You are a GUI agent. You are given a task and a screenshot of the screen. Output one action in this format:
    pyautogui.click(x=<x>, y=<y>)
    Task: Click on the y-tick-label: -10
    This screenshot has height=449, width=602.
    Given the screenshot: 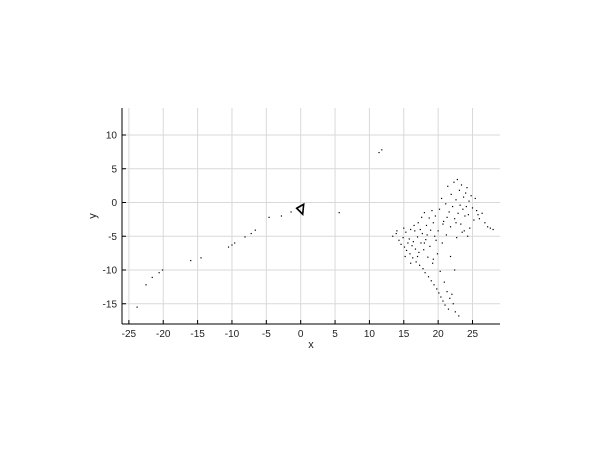 What is the action you would take?
    pyautogui.click(x=110, y=271)
    